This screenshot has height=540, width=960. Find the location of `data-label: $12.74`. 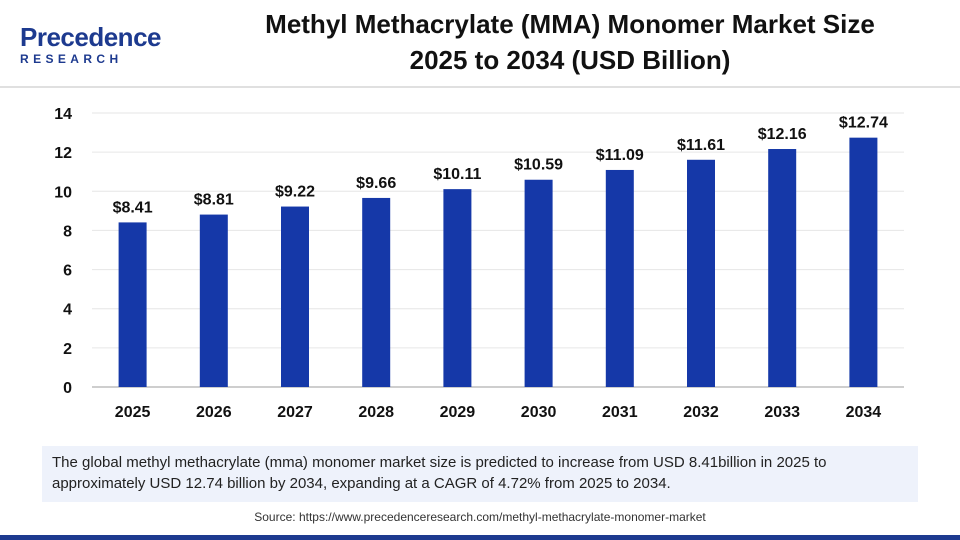

data-label: $12.74 is located at coordinates (863, 123).